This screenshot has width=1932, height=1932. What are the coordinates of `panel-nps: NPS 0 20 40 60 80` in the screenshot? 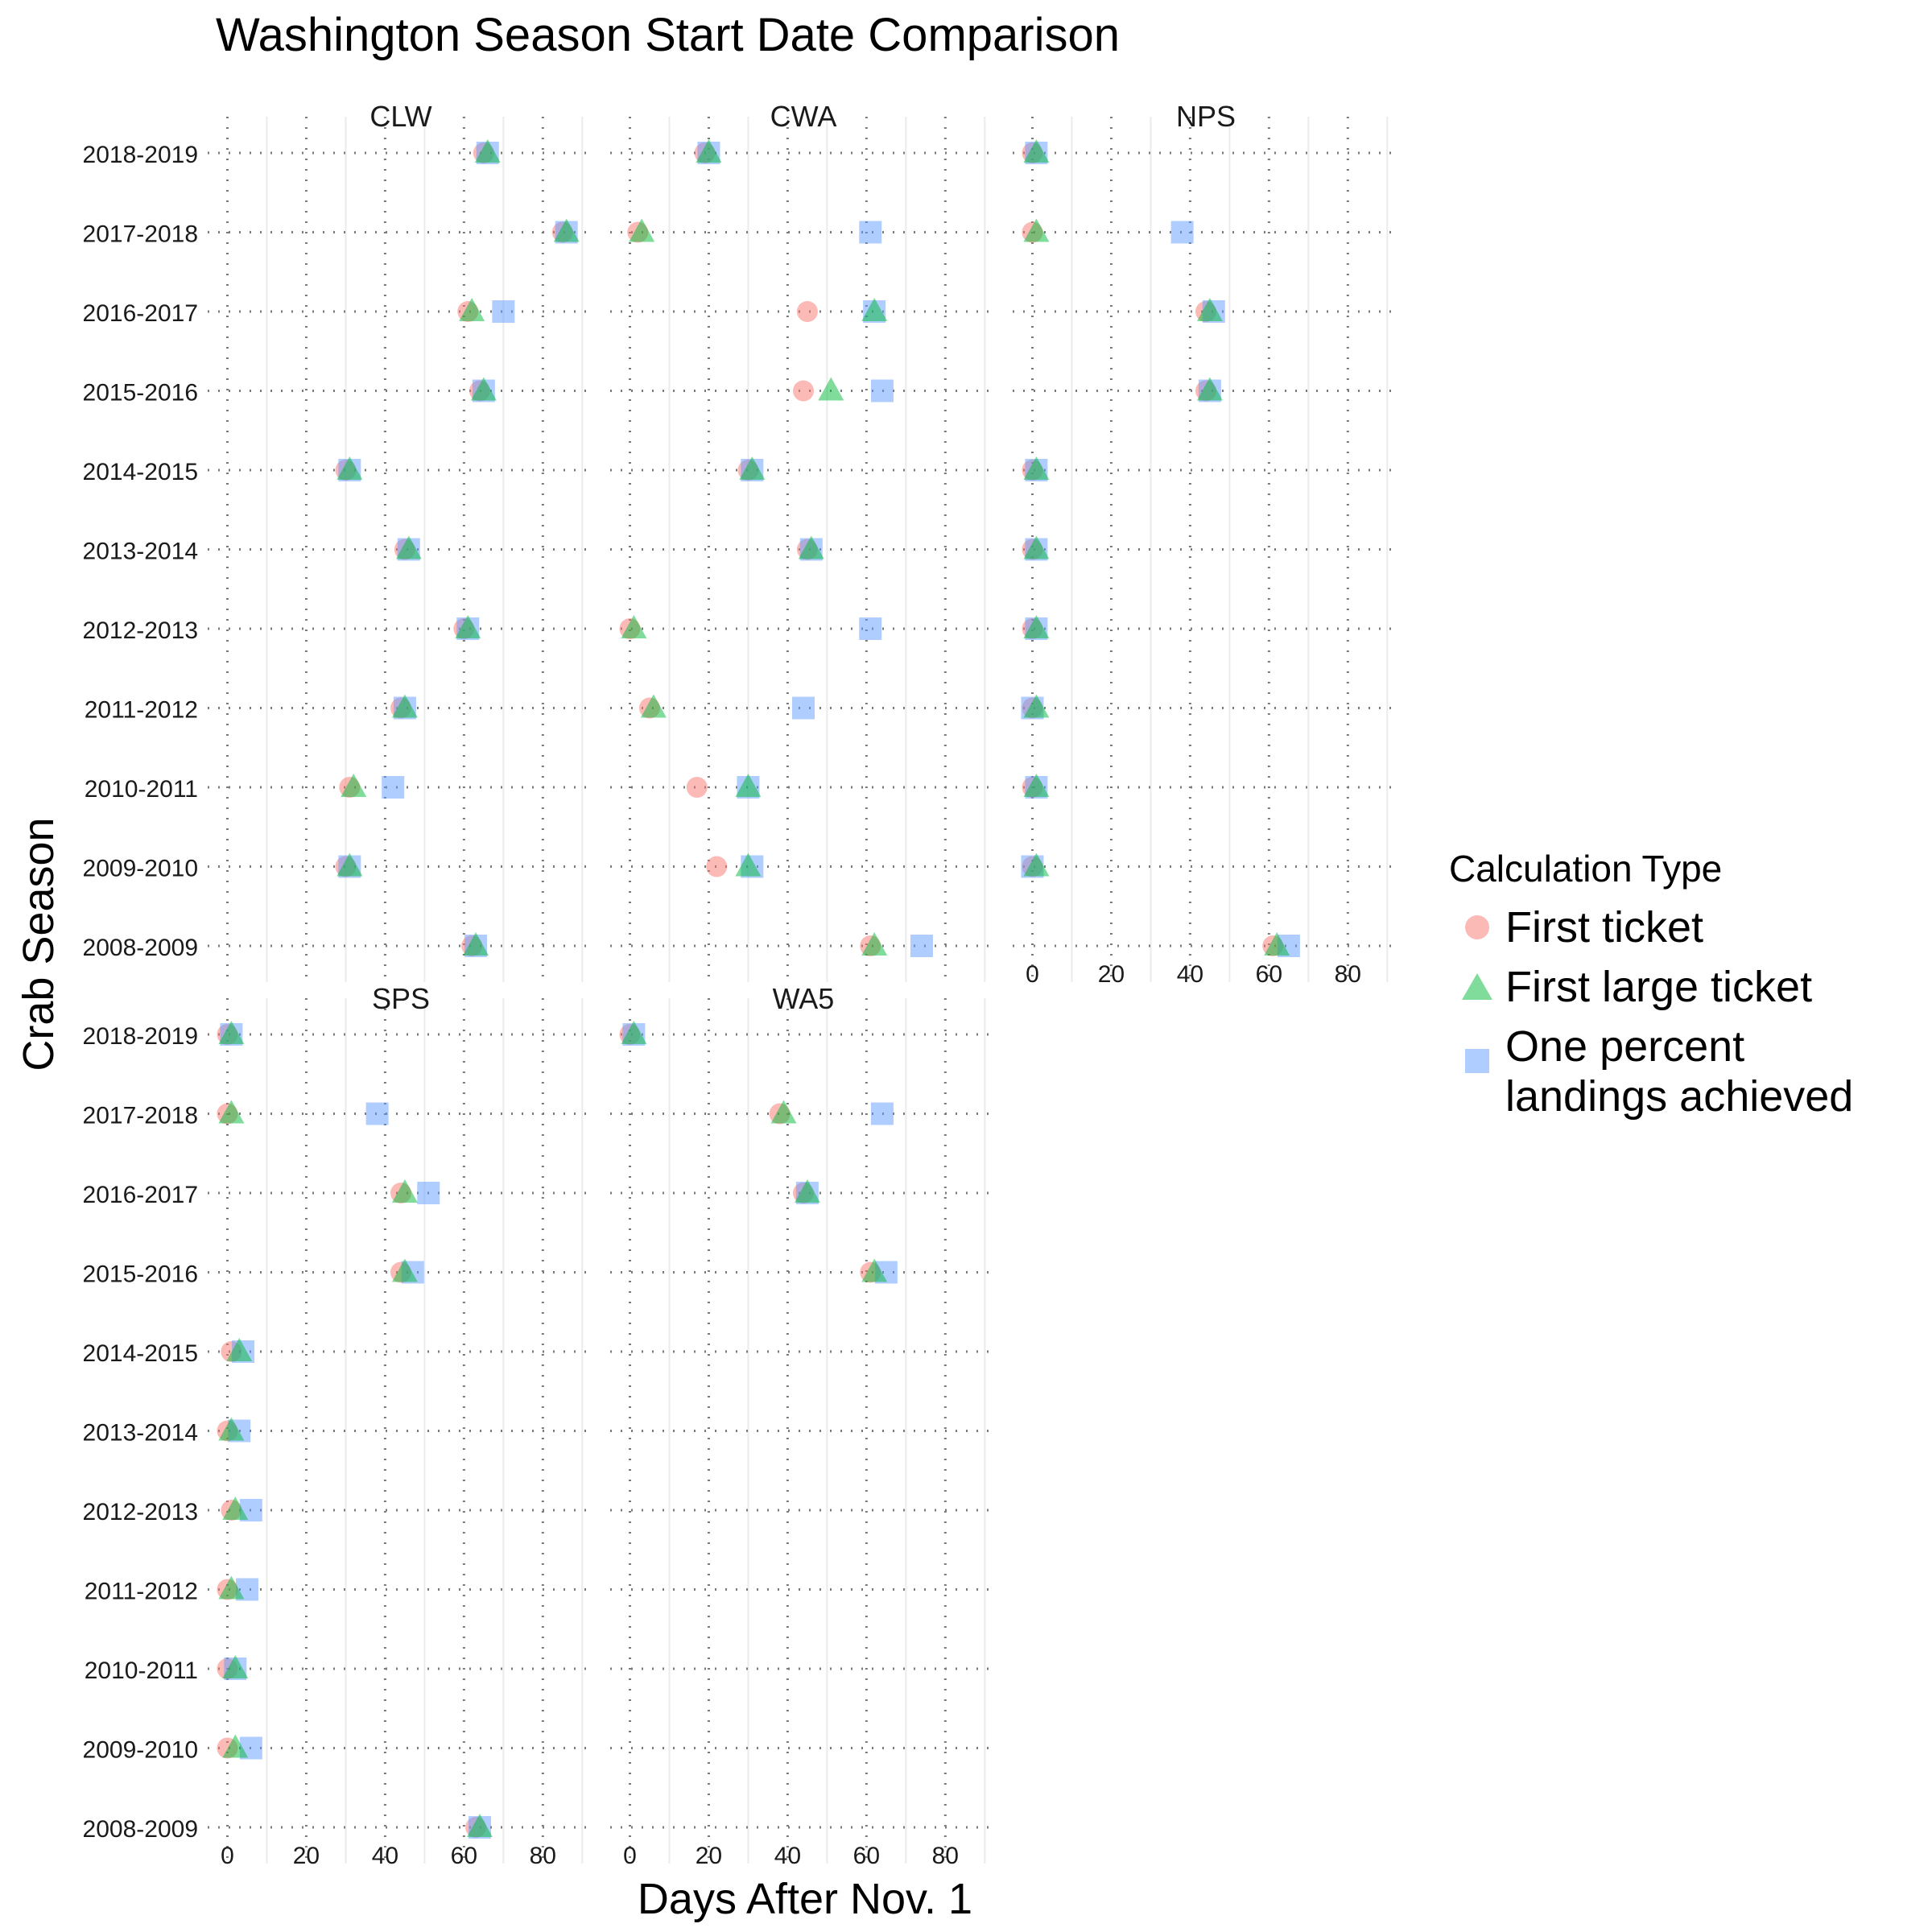 It's located at (1206, 544).